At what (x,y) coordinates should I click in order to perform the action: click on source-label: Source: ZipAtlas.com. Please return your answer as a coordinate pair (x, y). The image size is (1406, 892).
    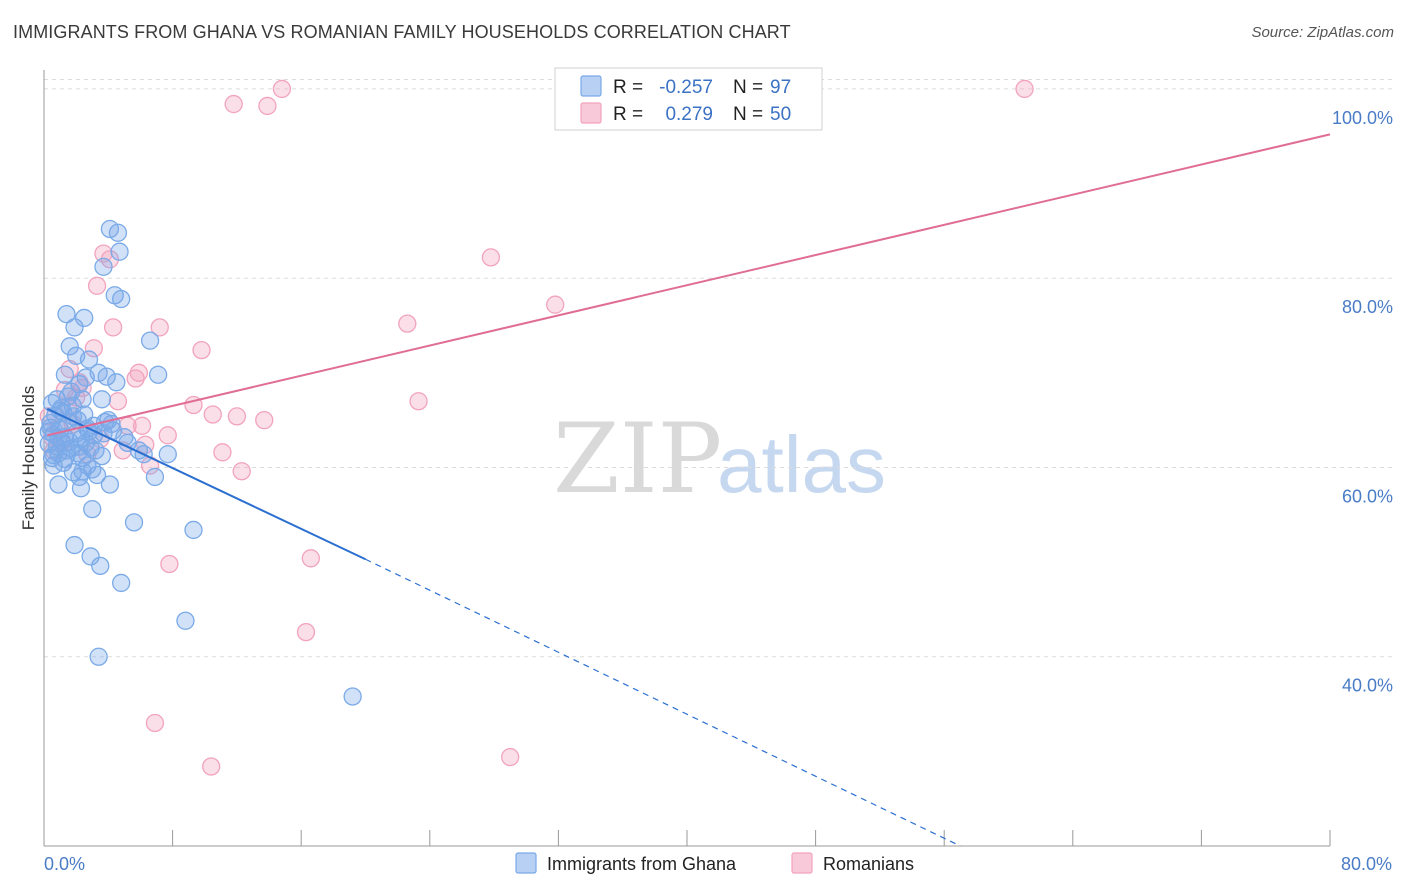
    Looking at the image, I should click on (1322, 32).